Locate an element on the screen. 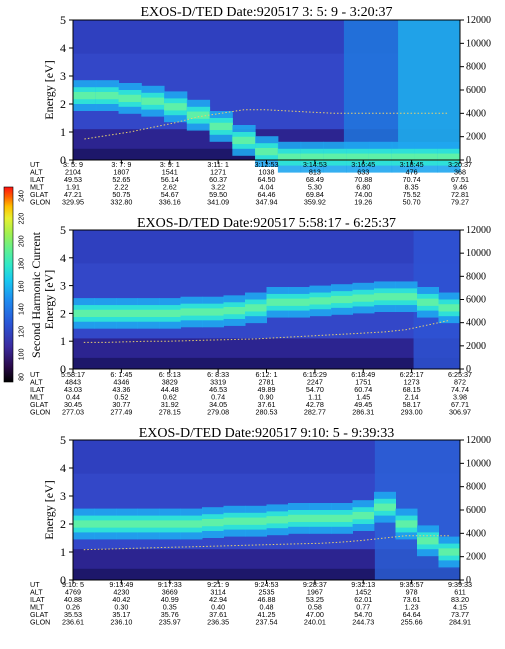 The image size is (505, 649). table-cell: 244.73 is located at coordinates (363, 622).